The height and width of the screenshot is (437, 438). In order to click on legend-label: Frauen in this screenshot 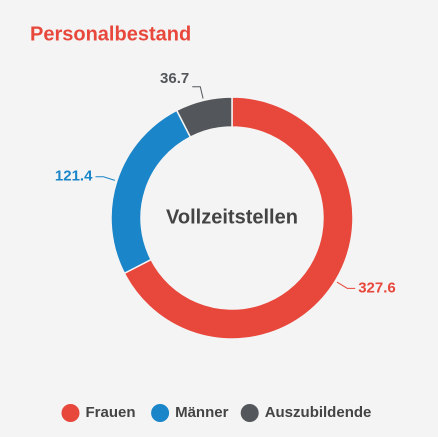, I will do `click(111, 412)`.